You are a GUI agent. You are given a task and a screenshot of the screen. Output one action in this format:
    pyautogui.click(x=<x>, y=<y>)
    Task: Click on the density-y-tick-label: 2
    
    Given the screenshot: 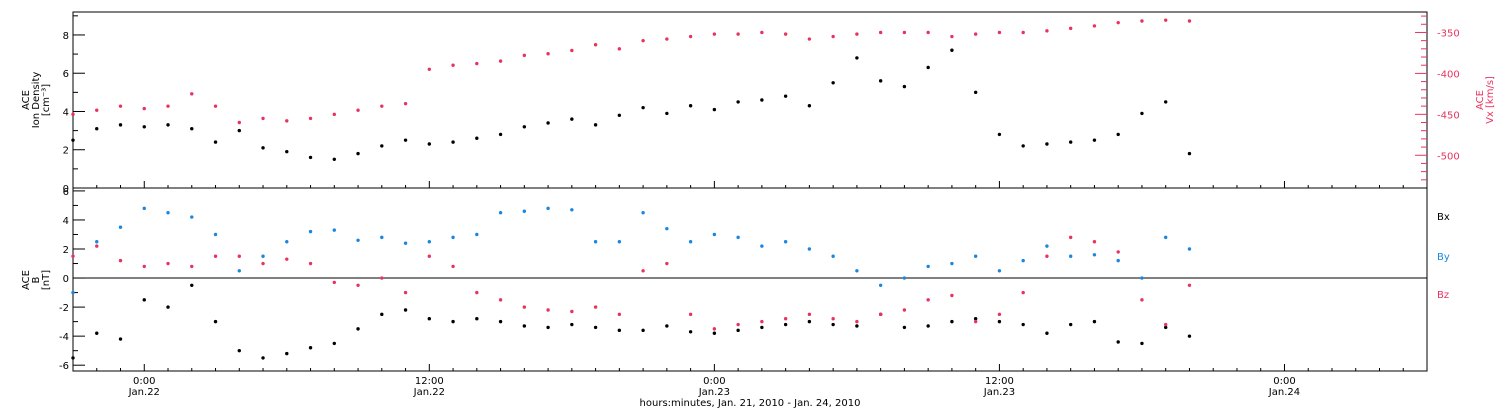 What is the action you would take?
    pyautogui.click(x=66, y=151)
    